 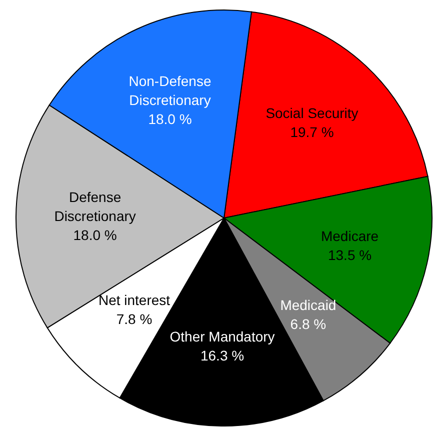 I want to click on slice-label: Medicare, so click(x=349, y=236).